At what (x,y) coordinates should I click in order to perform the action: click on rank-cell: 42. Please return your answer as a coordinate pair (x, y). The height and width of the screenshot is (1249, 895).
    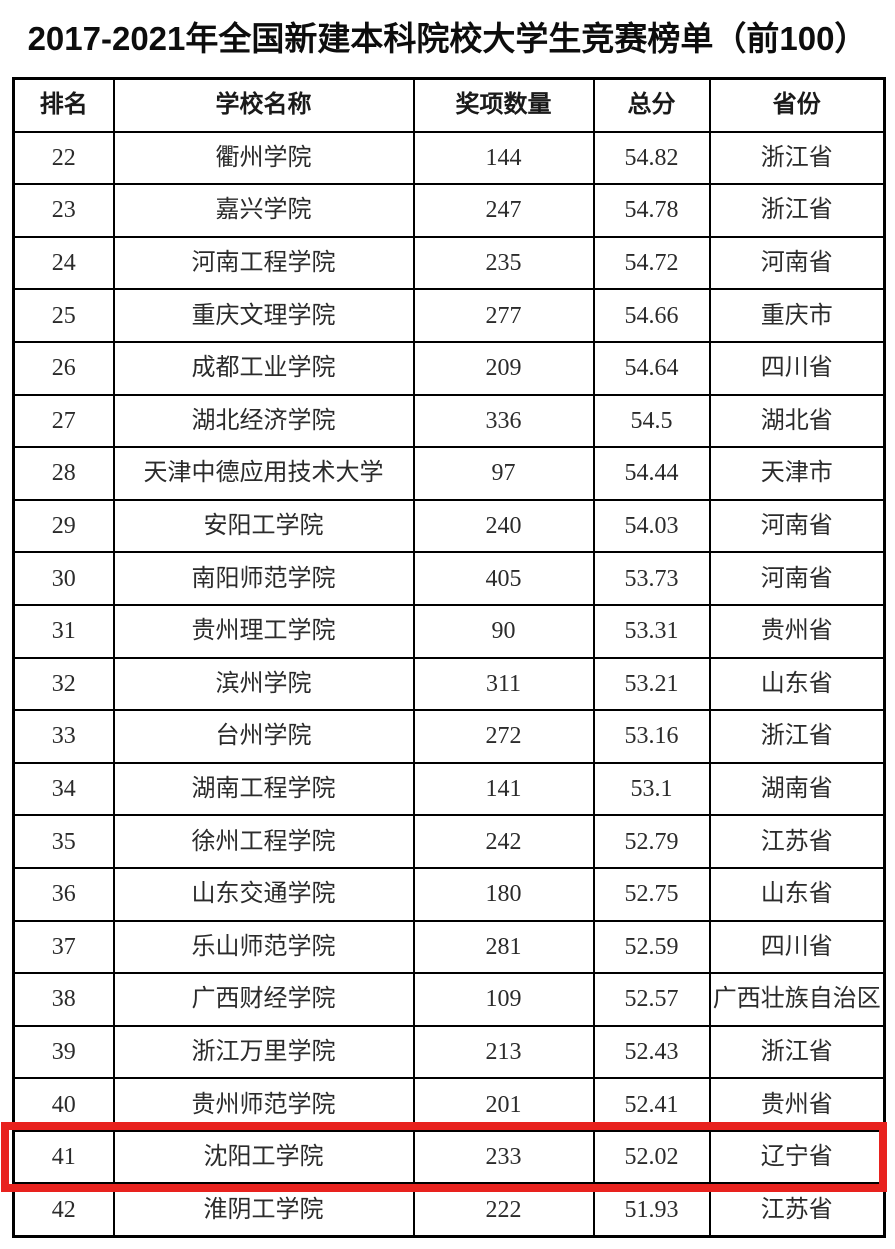
    Looking at the image, I should click on (63, 1210).